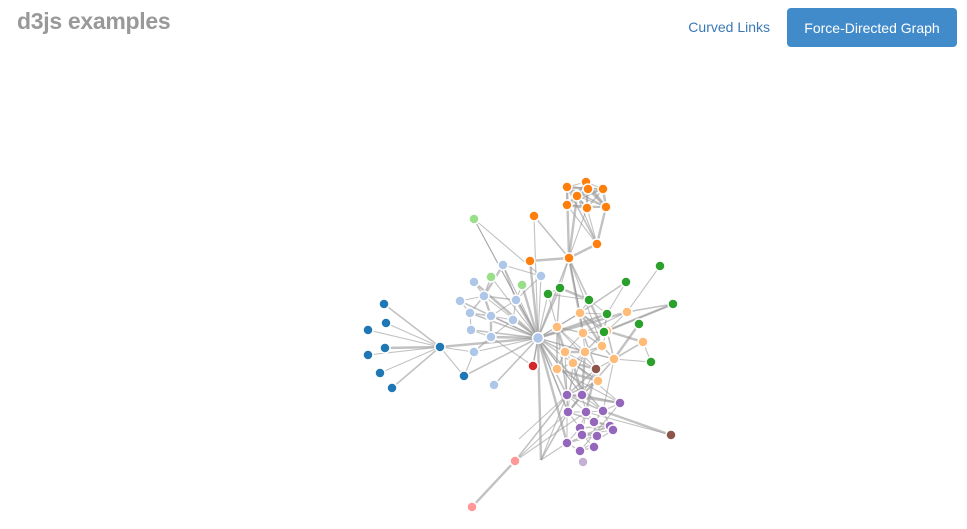  I want to click on brand-title: d3js examples, so click(94, 21).